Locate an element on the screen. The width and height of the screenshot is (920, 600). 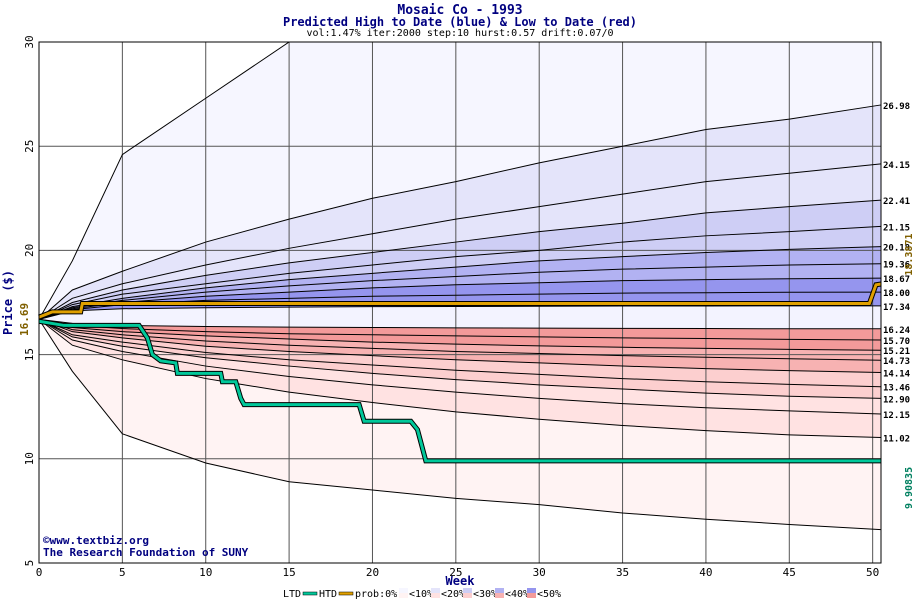
x-tick-label: 30 is located at coordinates (539, 572).